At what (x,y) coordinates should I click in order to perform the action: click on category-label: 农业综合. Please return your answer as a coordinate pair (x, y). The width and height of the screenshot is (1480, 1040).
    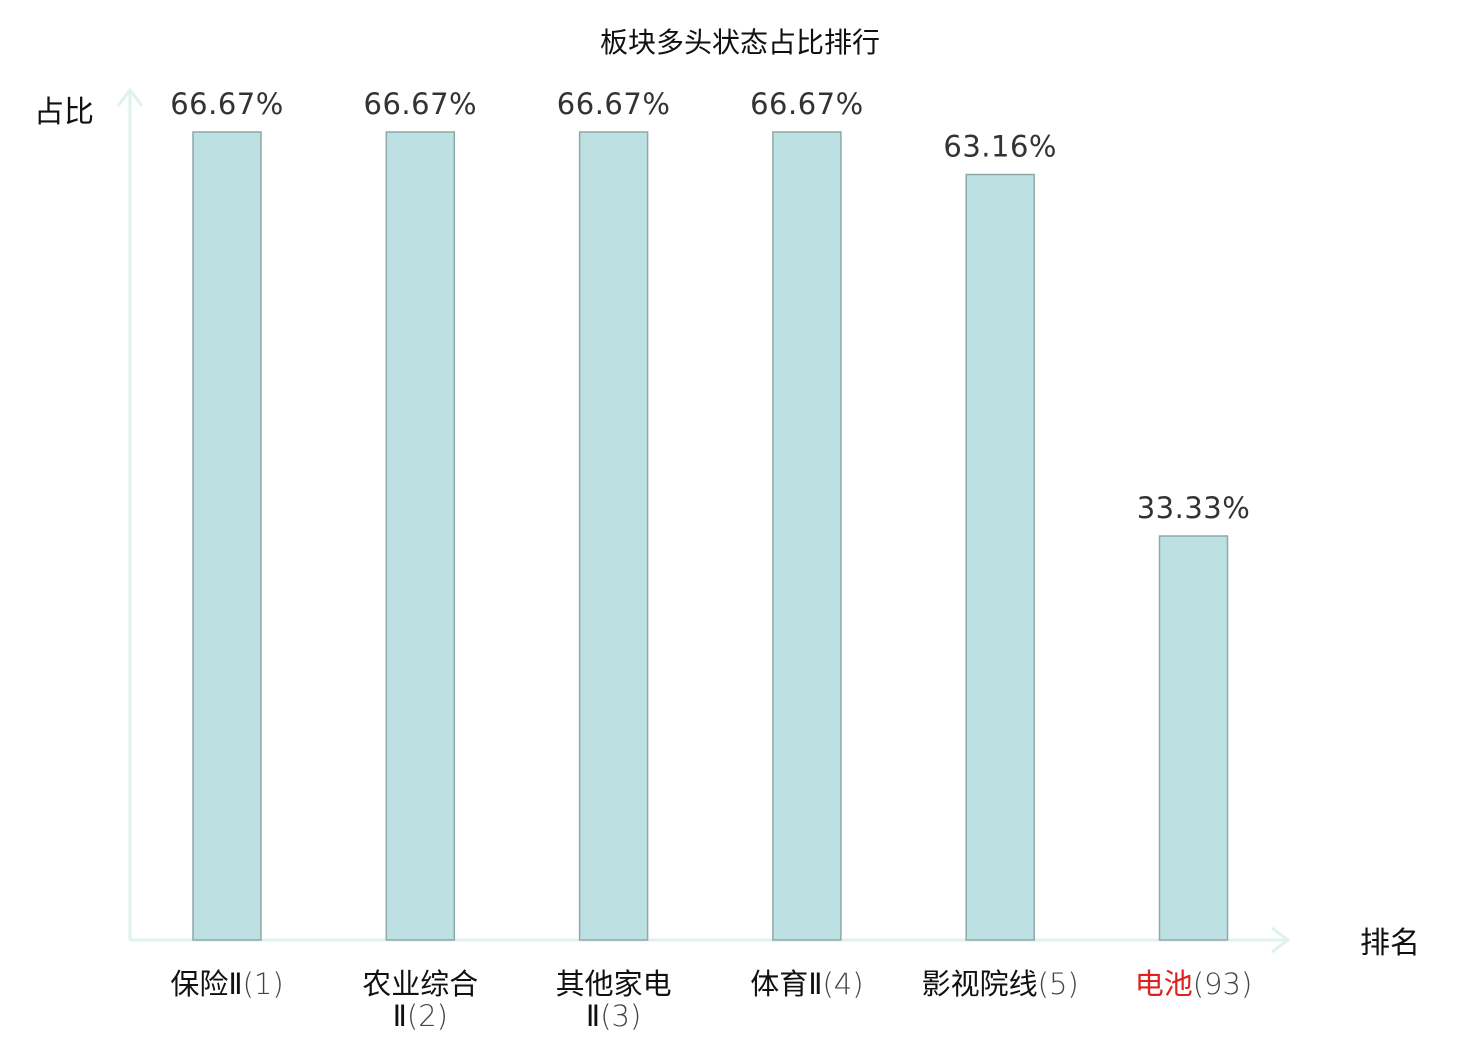
    Looking at the image, I should click on (420, 984).